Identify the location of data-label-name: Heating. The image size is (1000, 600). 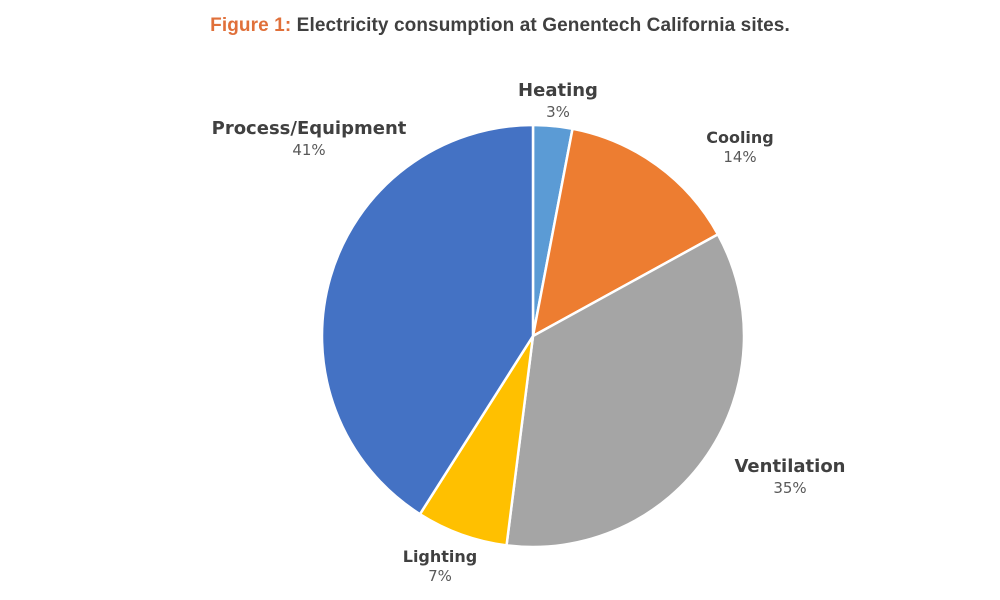
(558, 90).